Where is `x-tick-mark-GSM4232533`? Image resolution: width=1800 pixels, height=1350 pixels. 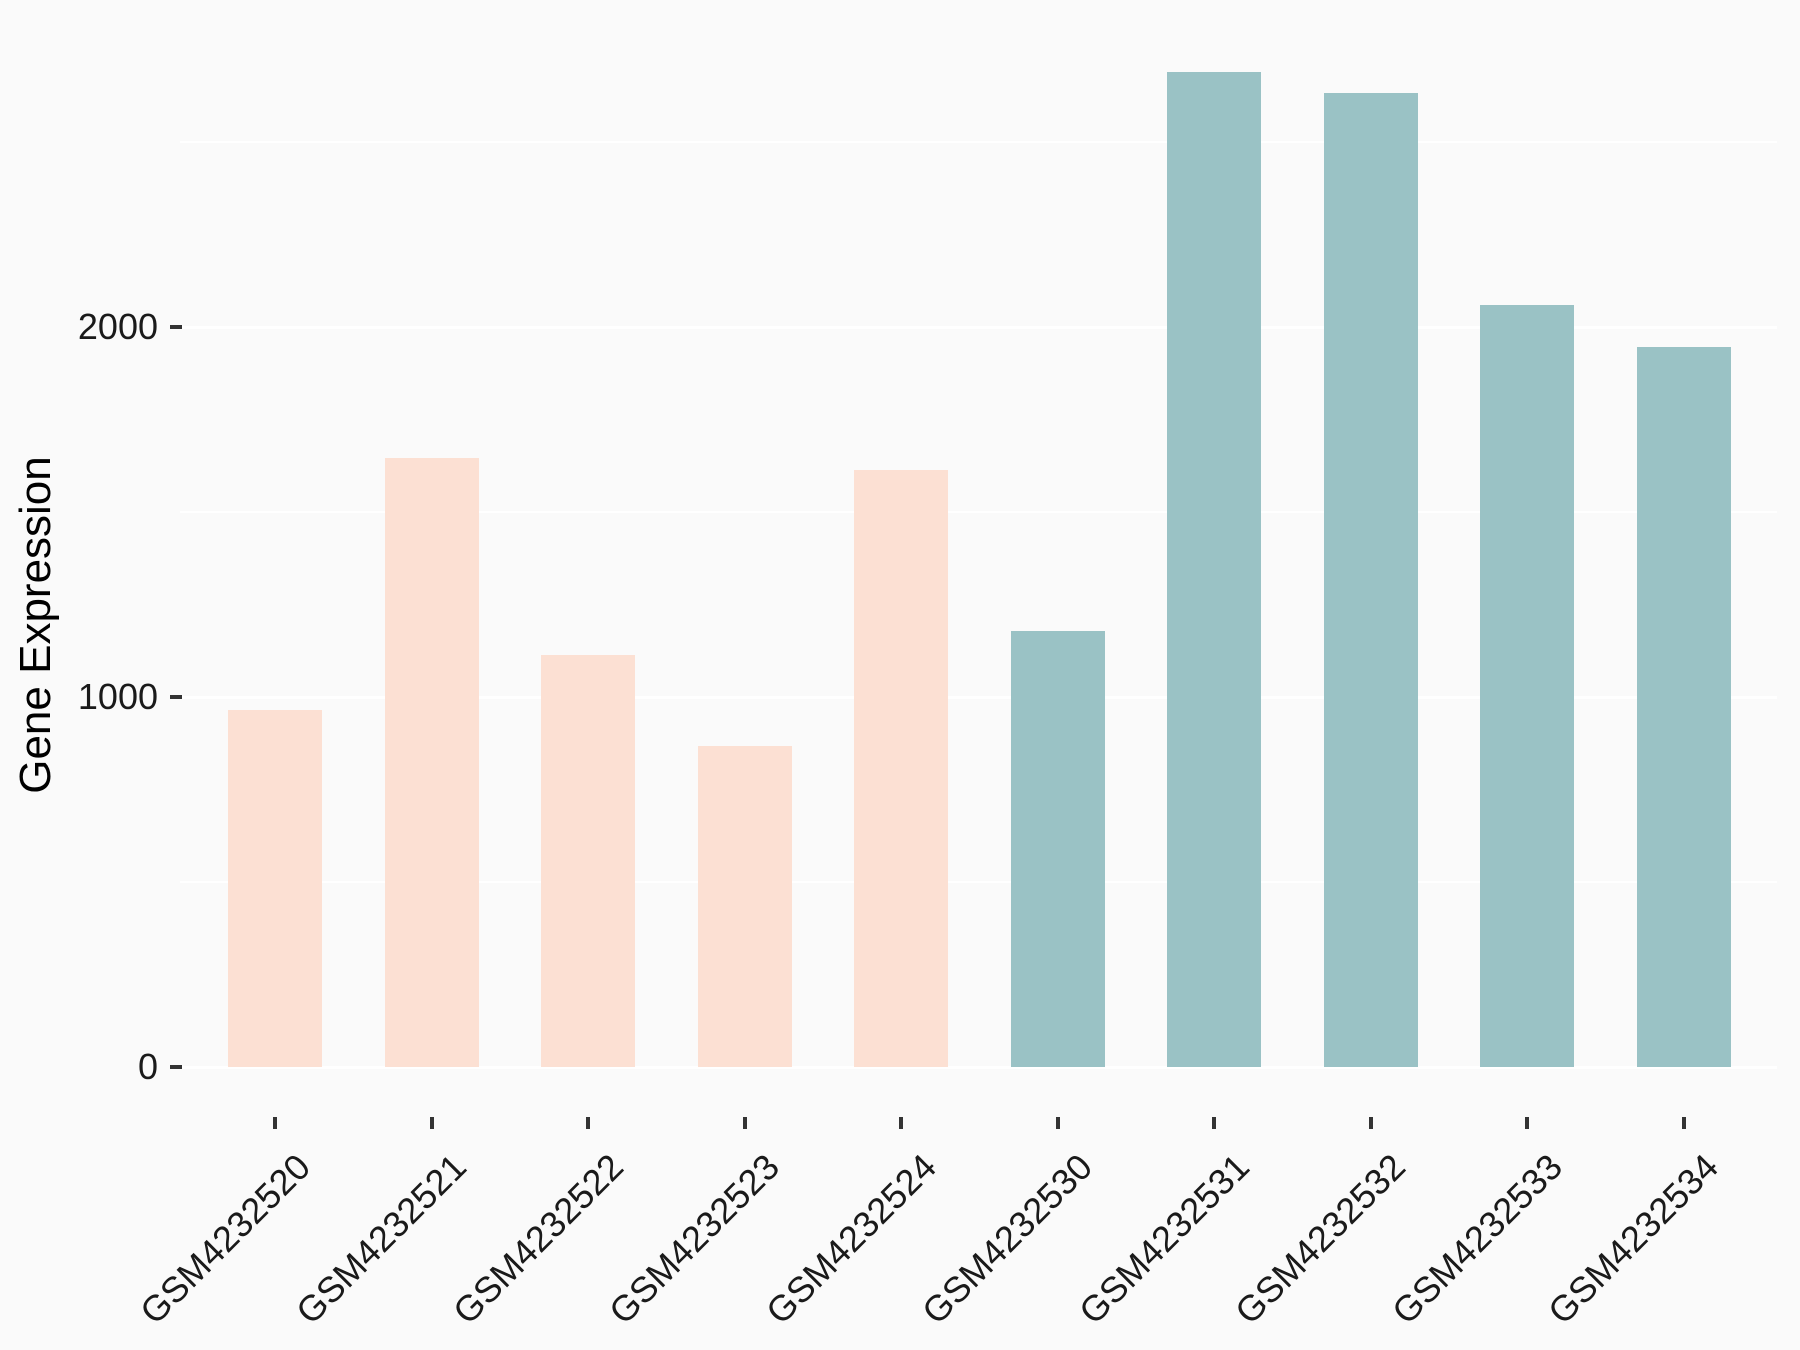
x-tick-mark-GSM4232533 is located at coordinates (1527, 1123).